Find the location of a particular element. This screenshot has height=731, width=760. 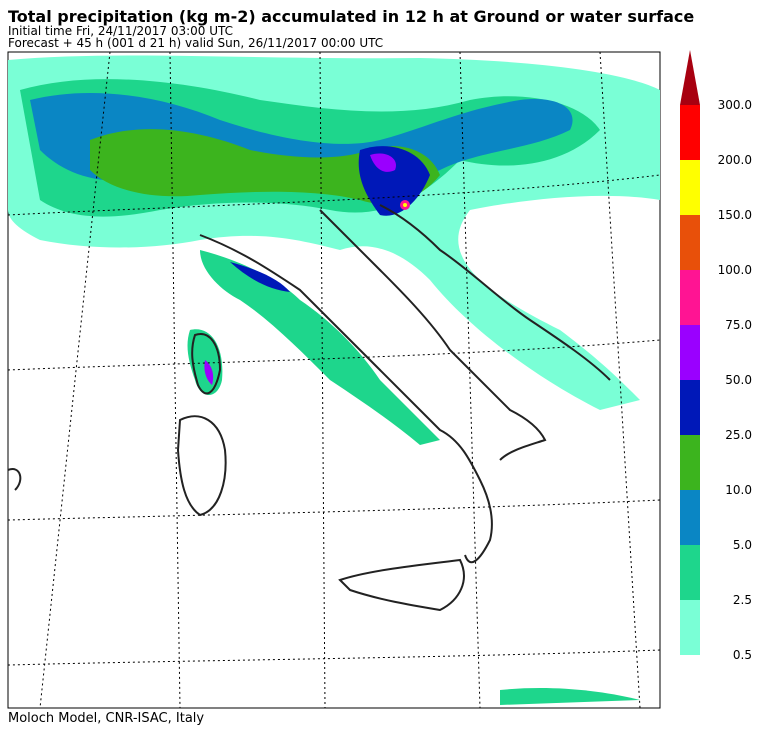

colorbar-label: 10.0 is located at coordinates (738, 490).